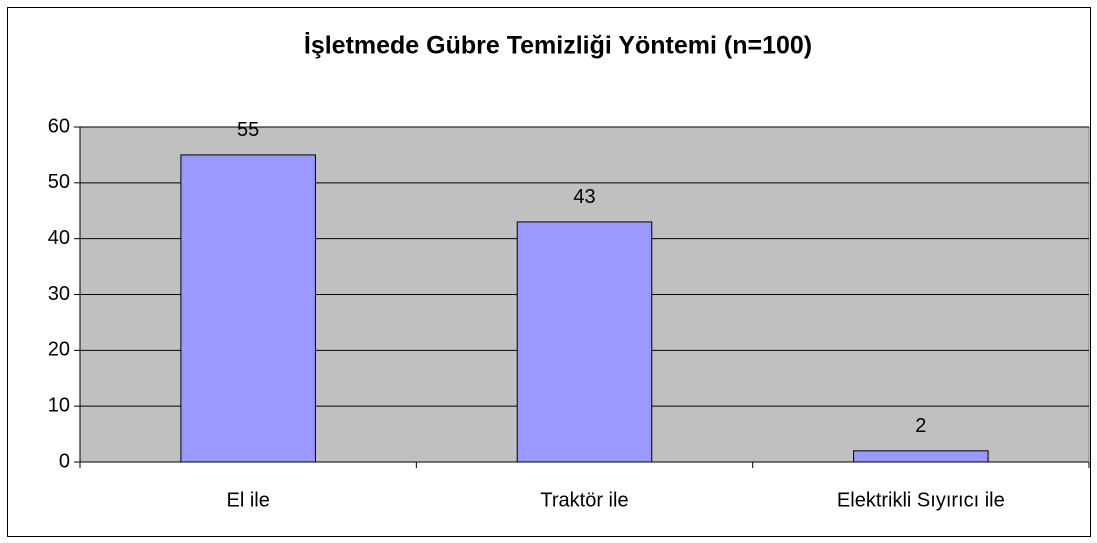 This screenshot has height=543, width=1097. Describe the element at coordinates (59, 126) in the screenshot. I see `y-tick-label: 60` at that location.